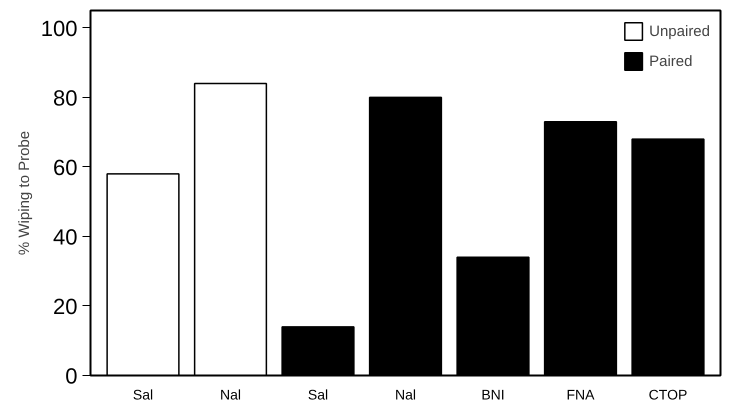 The image size is (740, 415). I want to click on y-tick-label: 20, so click(65, 306).